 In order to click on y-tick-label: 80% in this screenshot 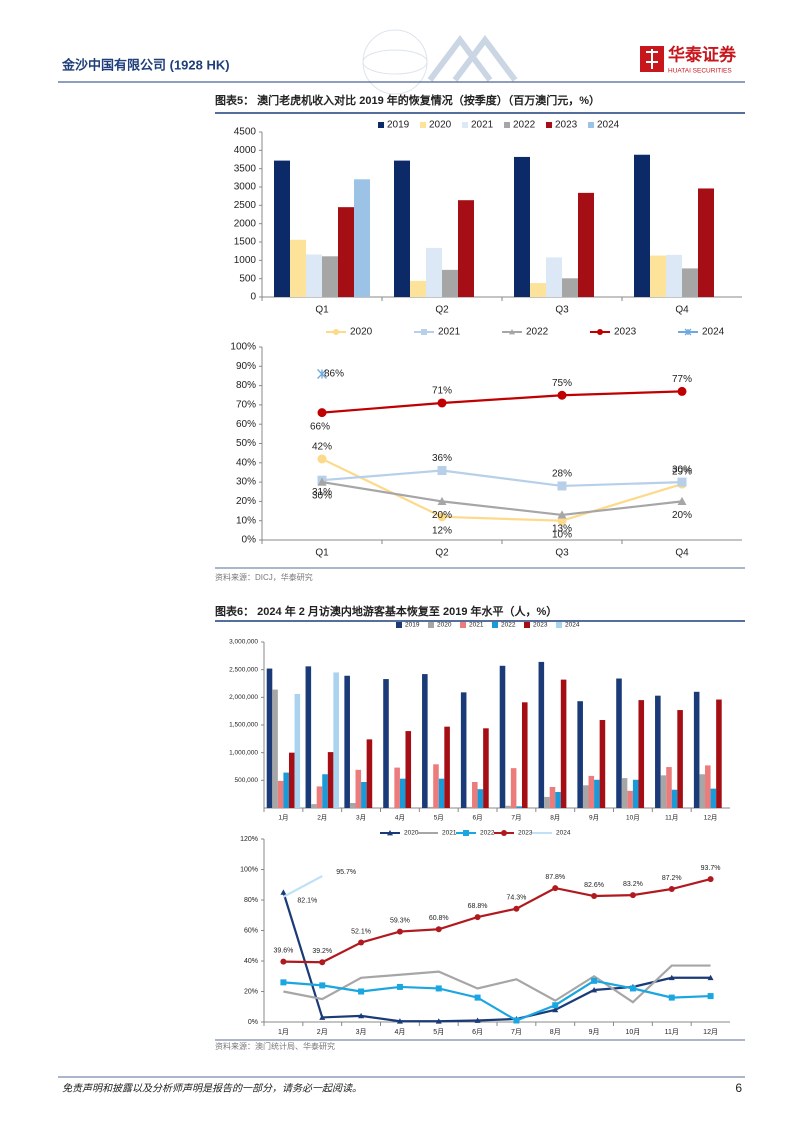, I will do `click(251, 900)`.